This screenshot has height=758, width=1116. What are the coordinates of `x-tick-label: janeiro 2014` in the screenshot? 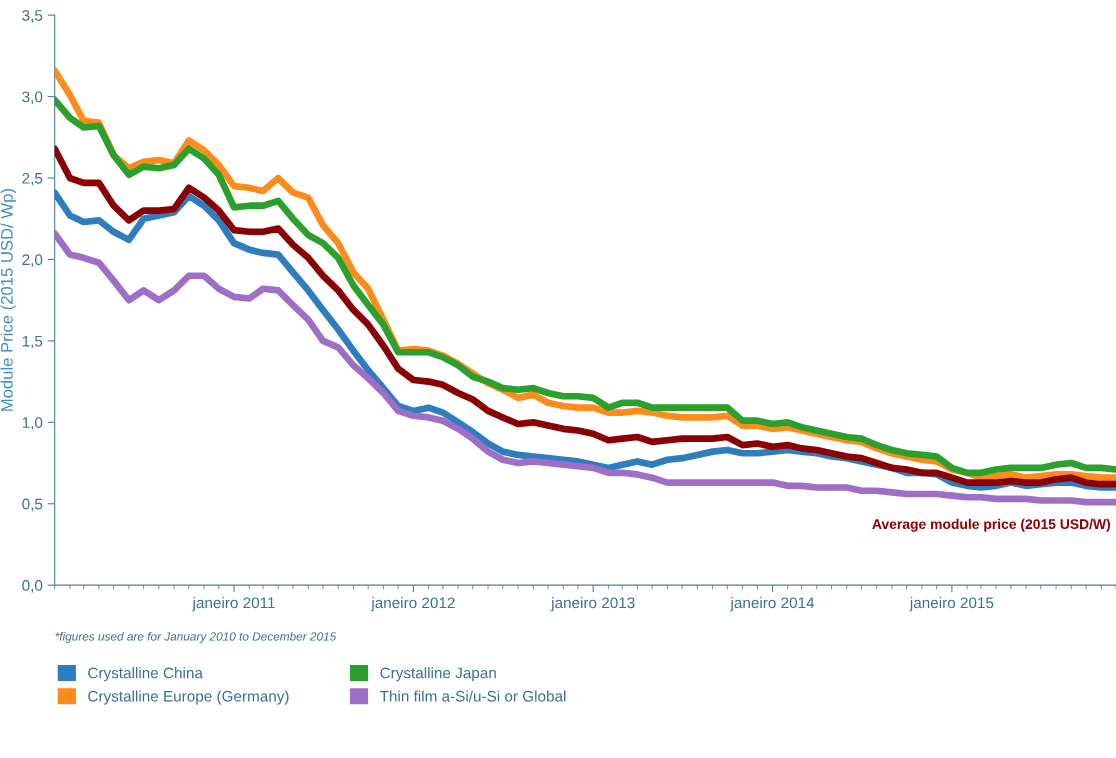 It's located at (772, 604).